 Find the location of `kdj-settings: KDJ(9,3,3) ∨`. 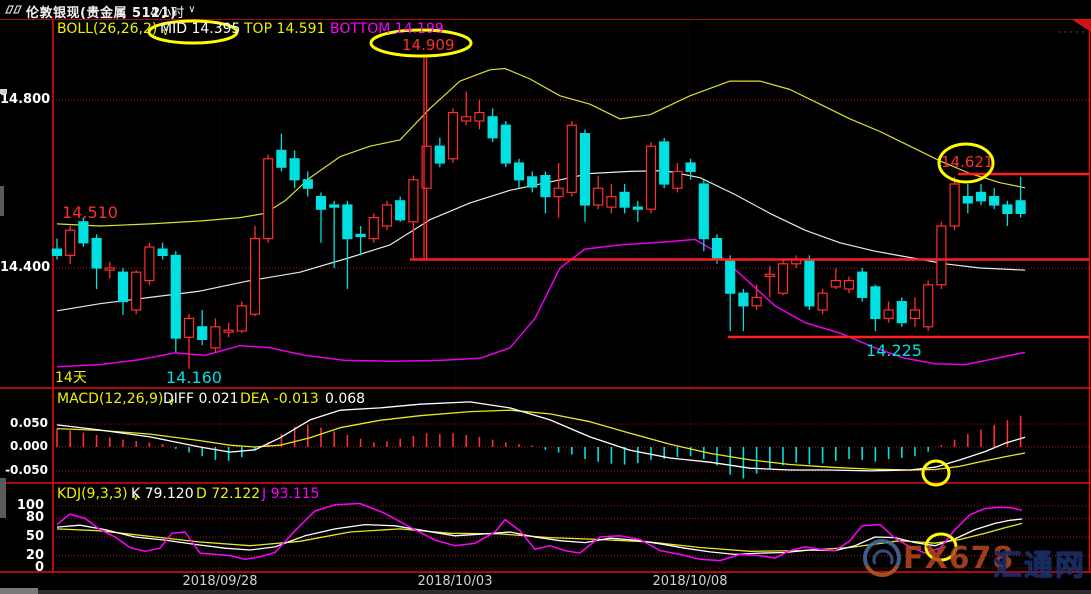

kdj-settings: KDJ(9,3,3) ∨ is located at coordinates (98, 494).